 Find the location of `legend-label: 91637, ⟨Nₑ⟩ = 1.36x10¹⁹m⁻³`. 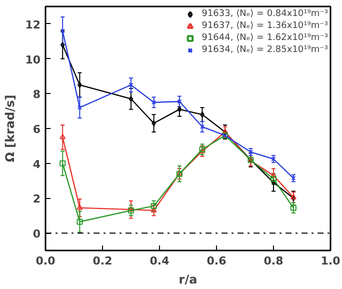

legend-label: 91637, ⟨Nₑ⟩ = 1.36x10¹⁹m⁻³ is located at coordinates (265, 26).